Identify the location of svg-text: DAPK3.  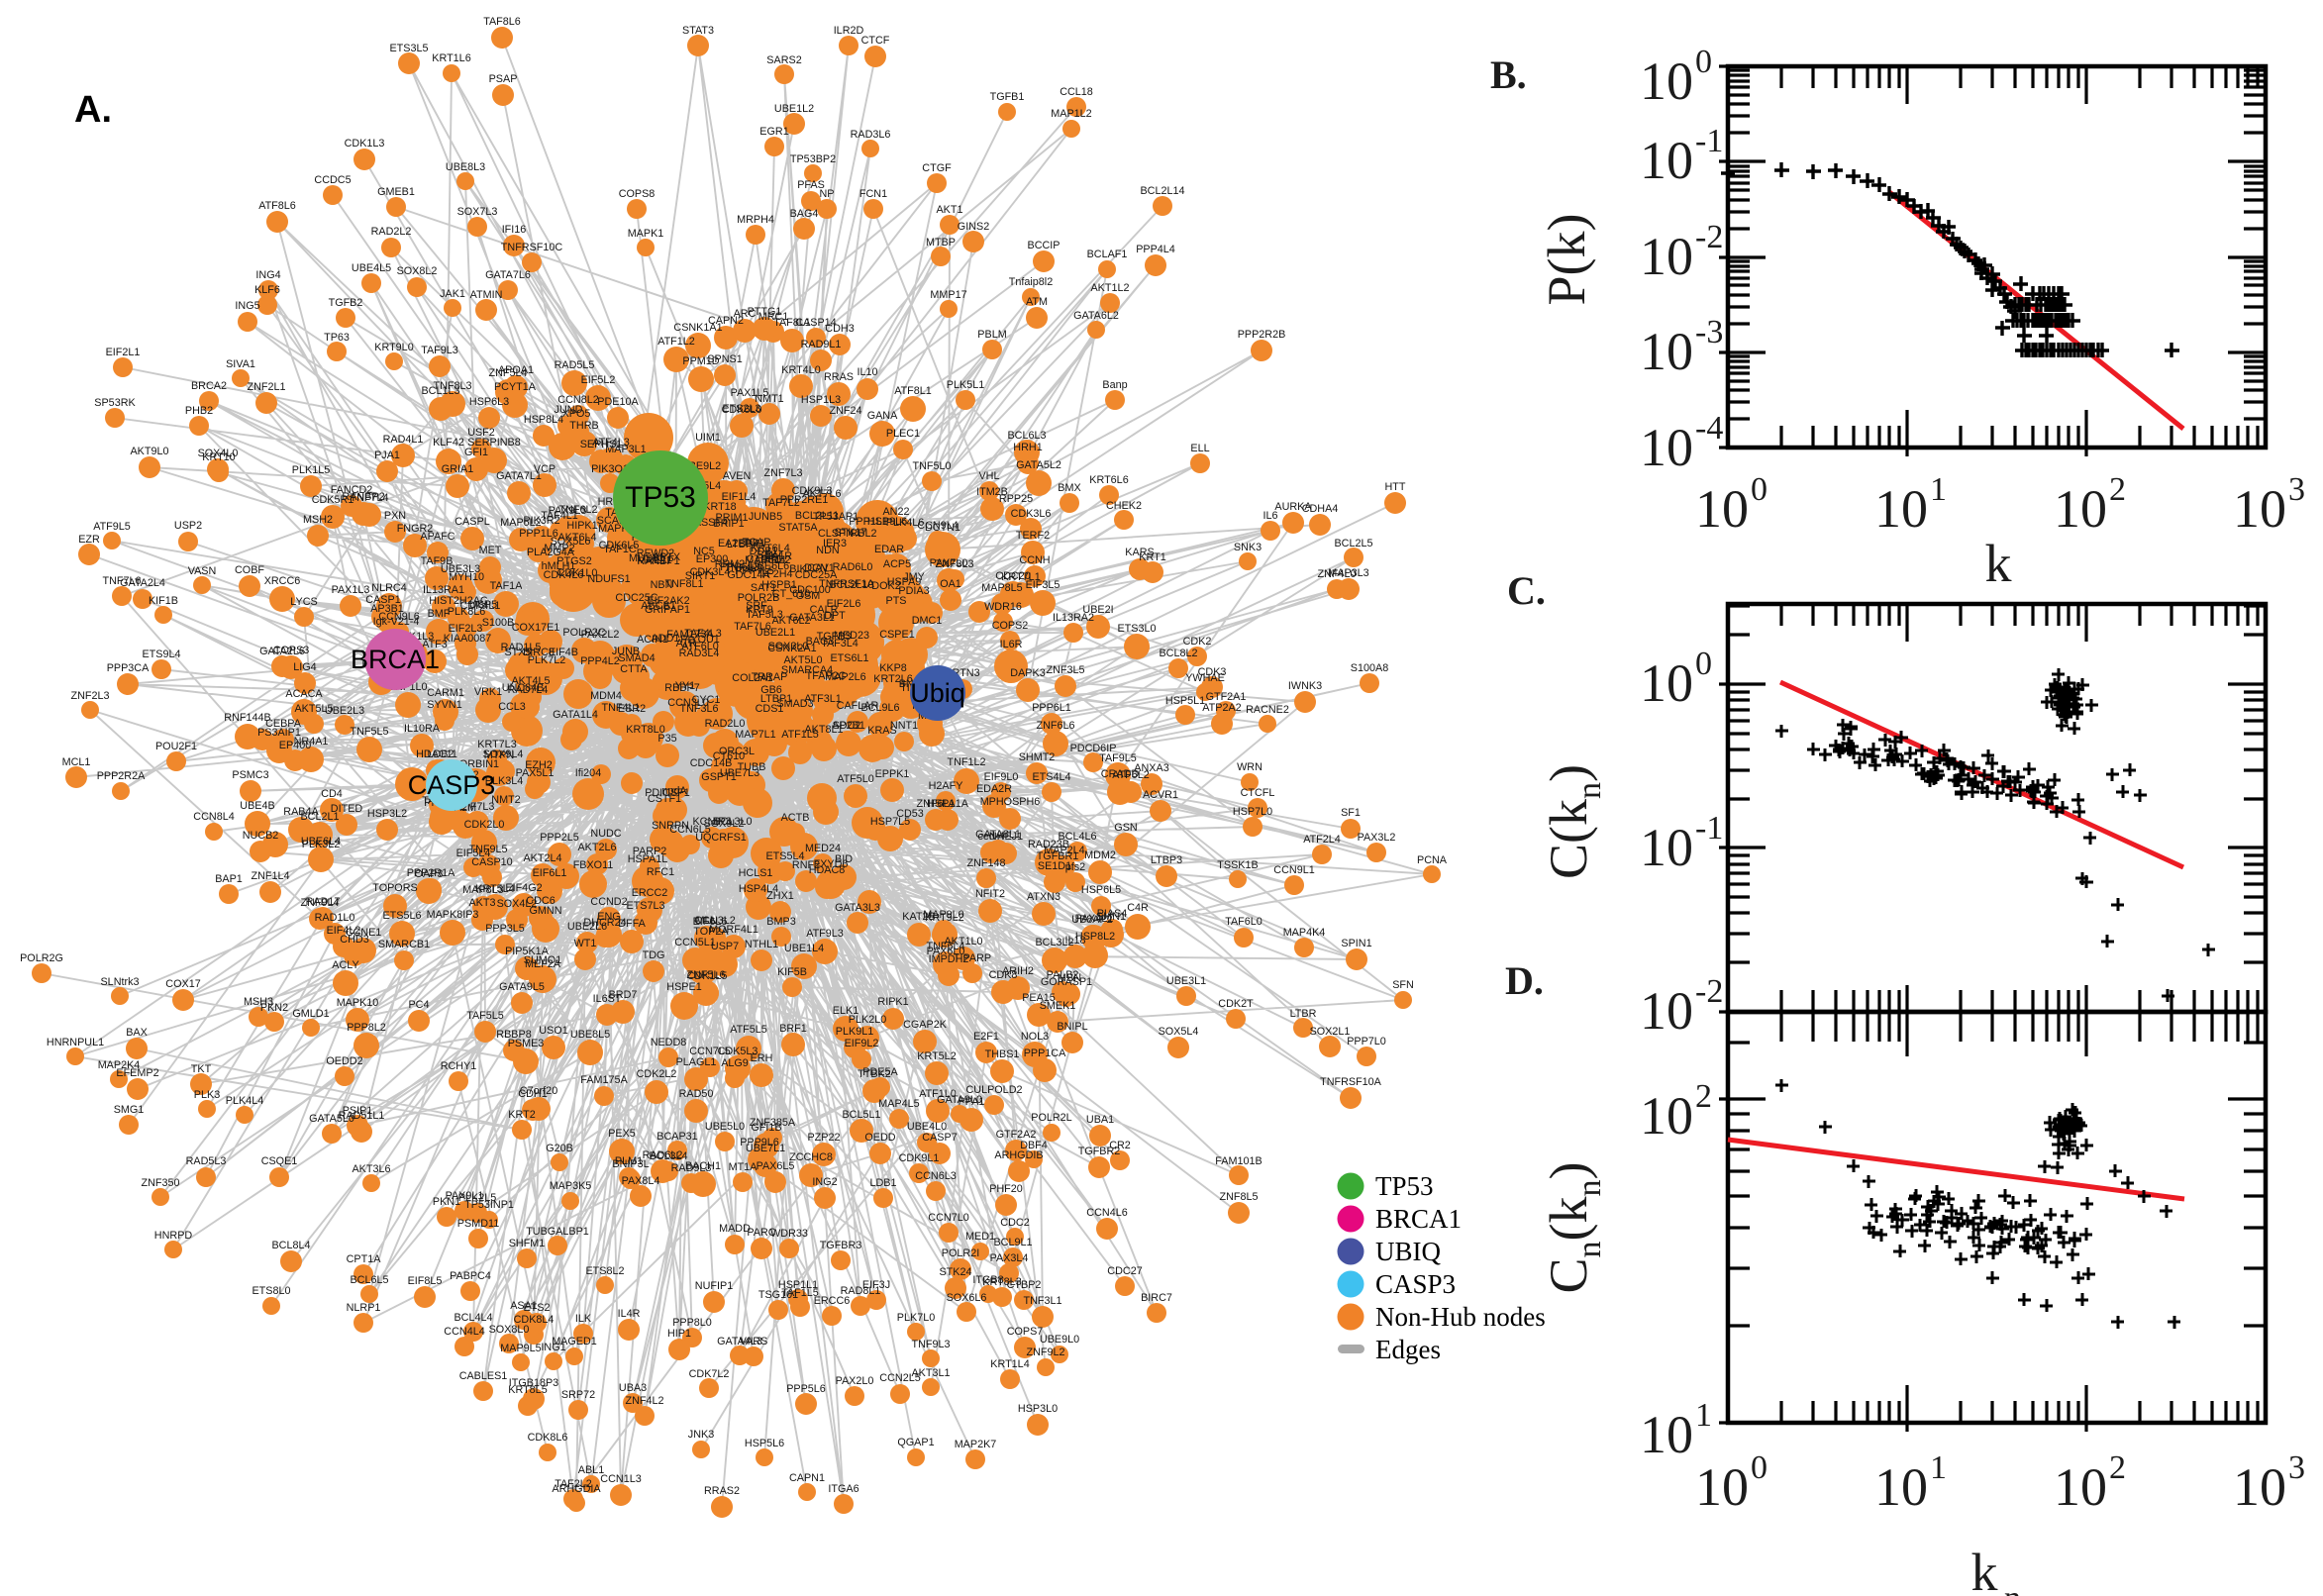
(1027, 673).